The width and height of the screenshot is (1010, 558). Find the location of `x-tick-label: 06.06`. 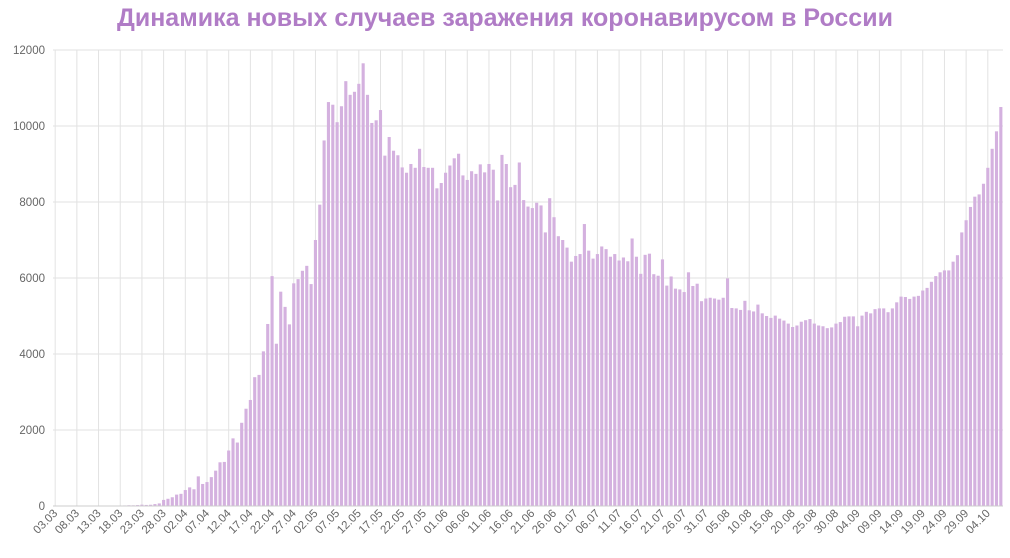

x-tick-label: 06.06 is located at coordinates (458, 522).